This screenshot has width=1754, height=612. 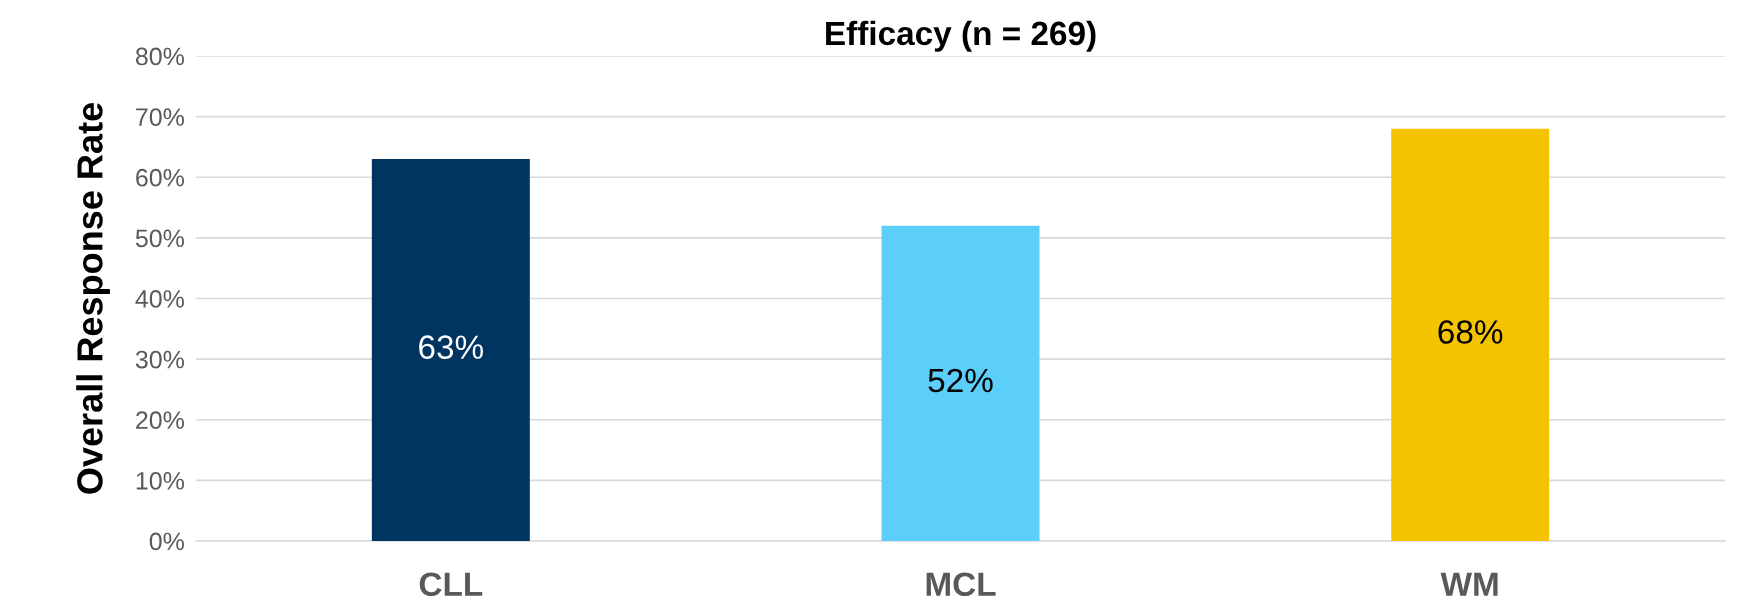 I want to click on y-tick-label: 10%, so click(x=160, y=480).